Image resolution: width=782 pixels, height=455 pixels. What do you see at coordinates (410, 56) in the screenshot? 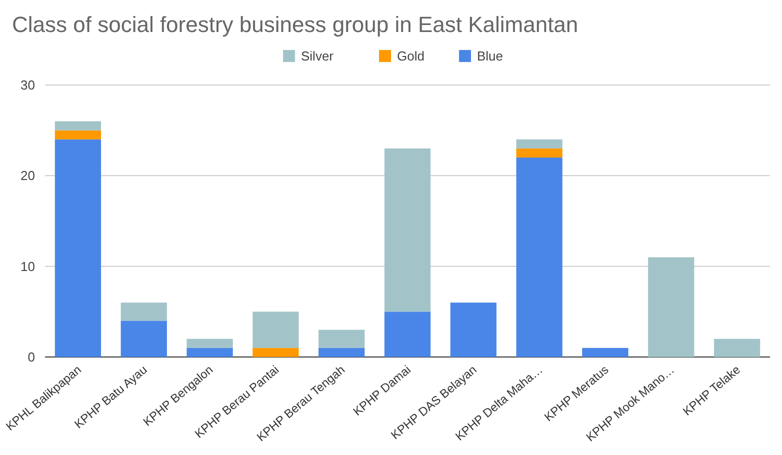
I see `legend-label: Gold` at bounding box center [410, 56].